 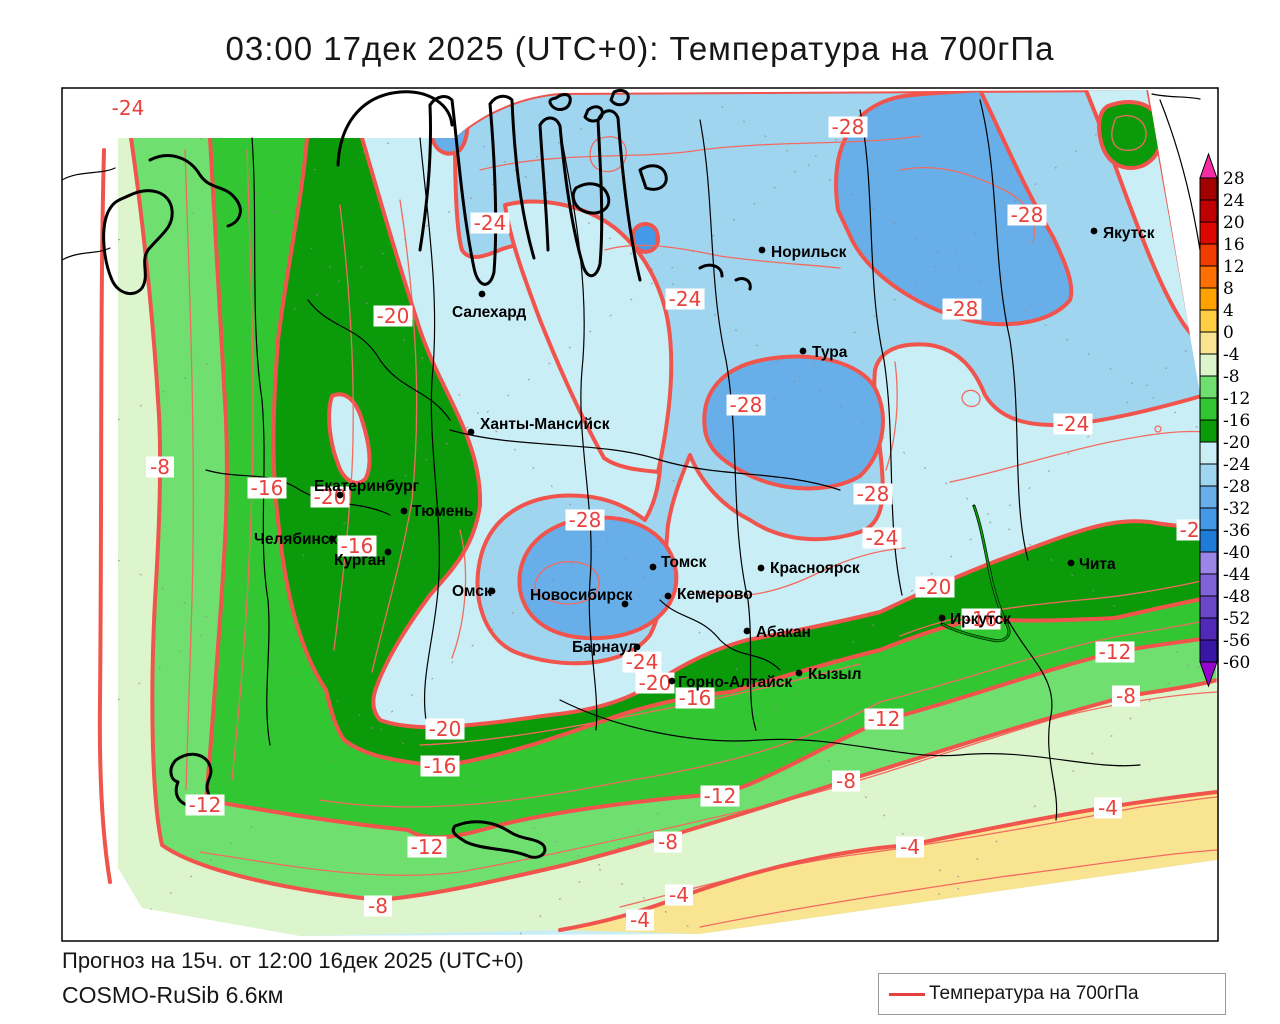 I want to click on colorbar-tick-label: -56, so click(x=1236, y=641).